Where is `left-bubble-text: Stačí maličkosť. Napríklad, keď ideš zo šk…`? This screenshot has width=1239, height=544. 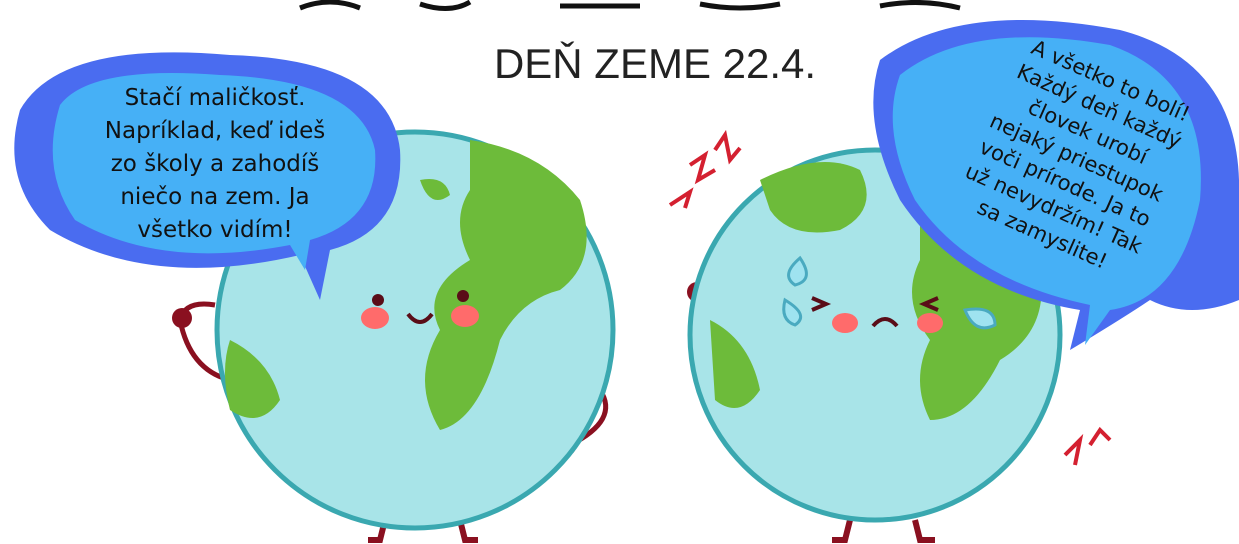
left-bubble-text: Stačí maličkosť. Napríklad, keď ideš zo šk… is located at coordinates (215, 164).